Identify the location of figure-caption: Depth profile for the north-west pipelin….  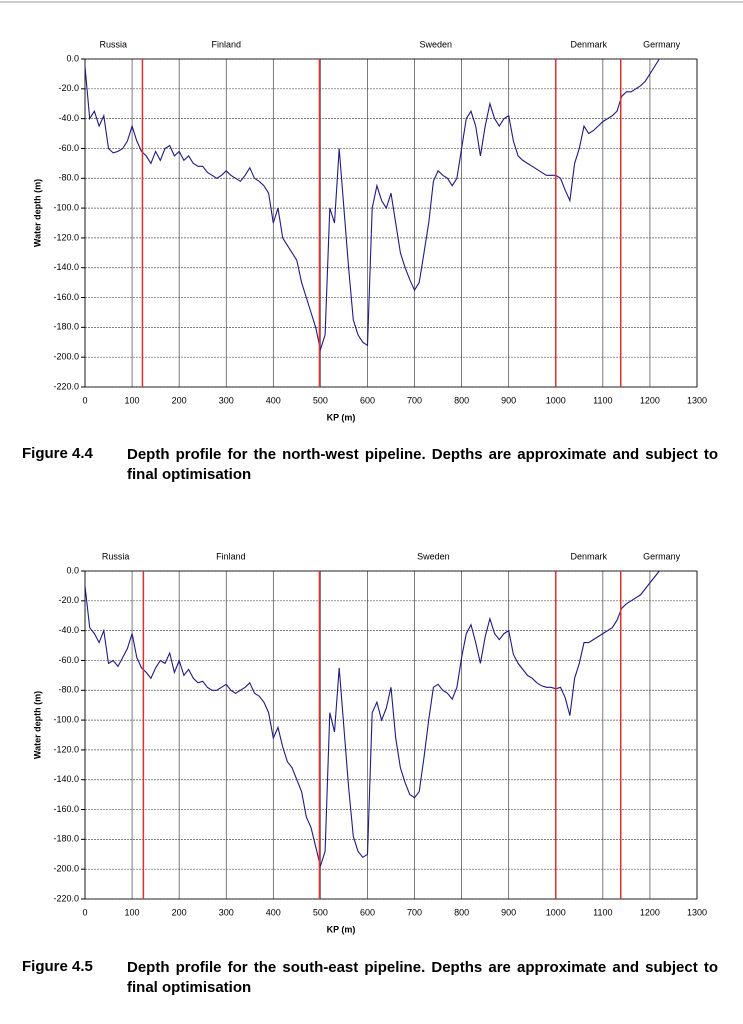
(422, 464).